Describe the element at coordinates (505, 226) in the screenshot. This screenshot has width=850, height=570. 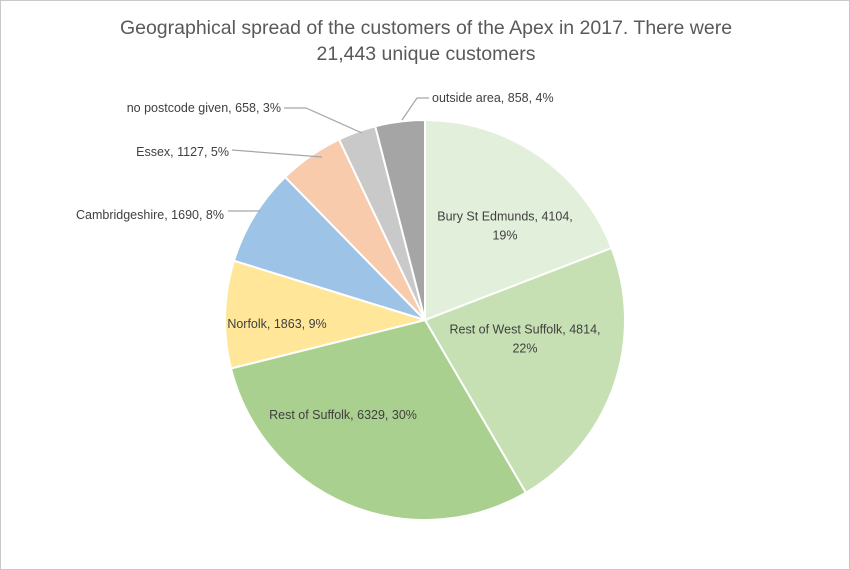
I see `data-label-bury-st-edmunds: Bury St Edmunds, 4104, 19%` at that location.